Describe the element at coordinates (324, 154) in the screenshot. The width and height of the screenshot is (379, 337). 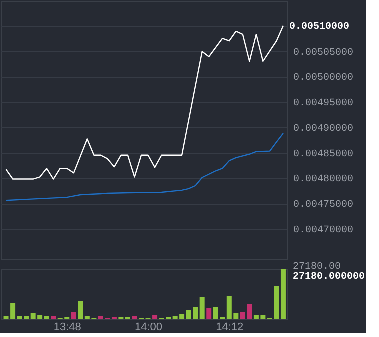
I see `y-tick-label: 0.00485000` at that location.